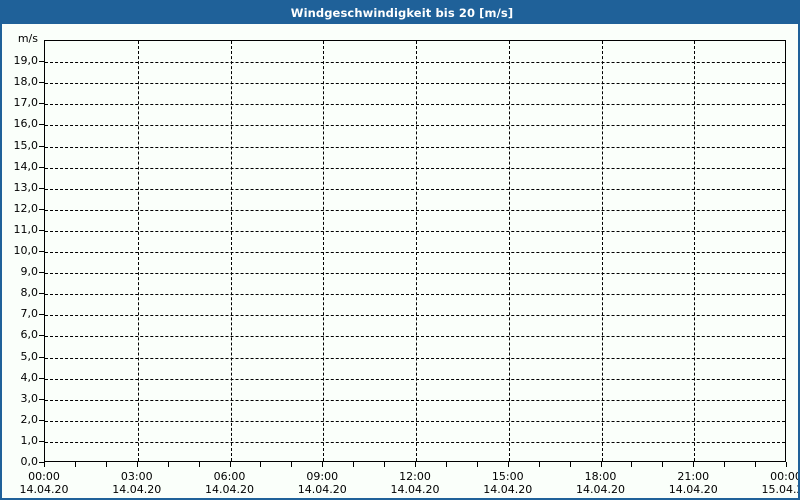  Describe the element at coordinates (229, 476) in the screenshot. I see `x-axis-tick-time: 06:00` at that location.